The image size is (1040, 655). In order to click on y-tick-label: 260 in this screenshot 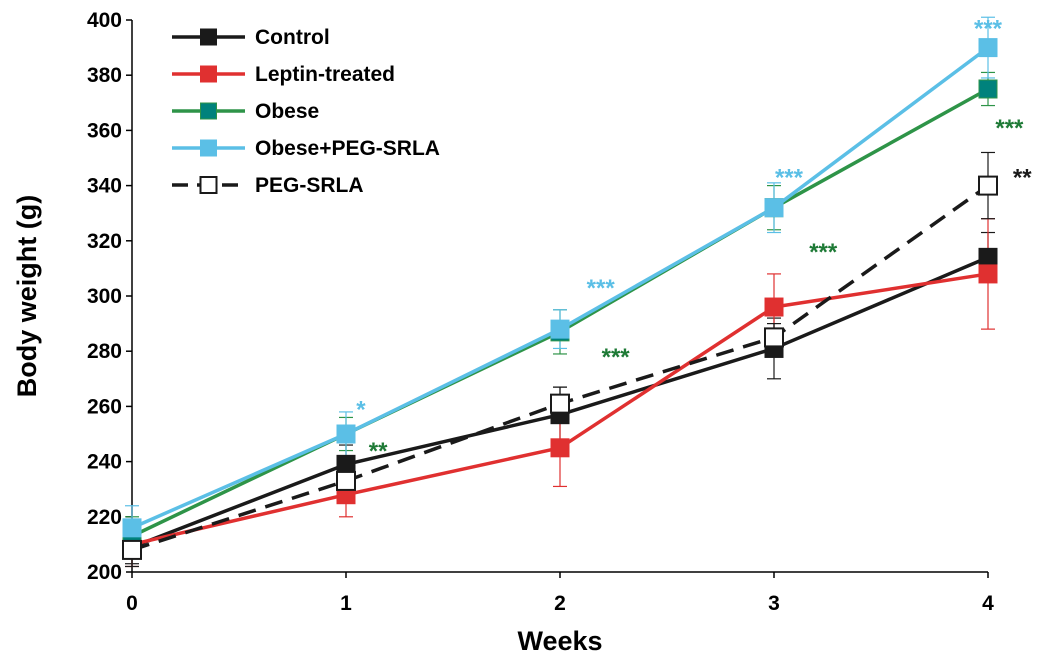, I will do `click(104, 406)`.